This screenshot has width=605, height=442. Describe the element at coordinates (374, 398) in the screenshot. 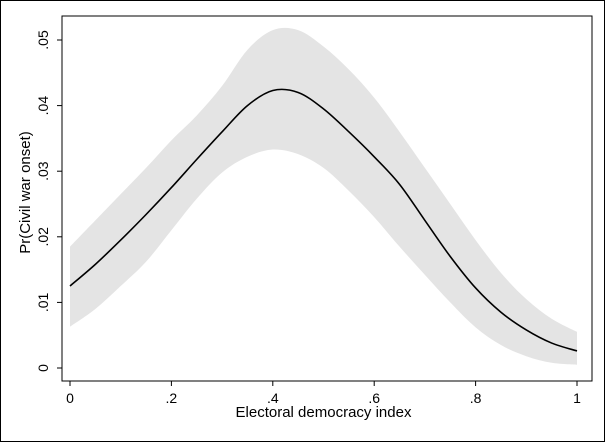

I see `x-tick-label: .6` at that location.